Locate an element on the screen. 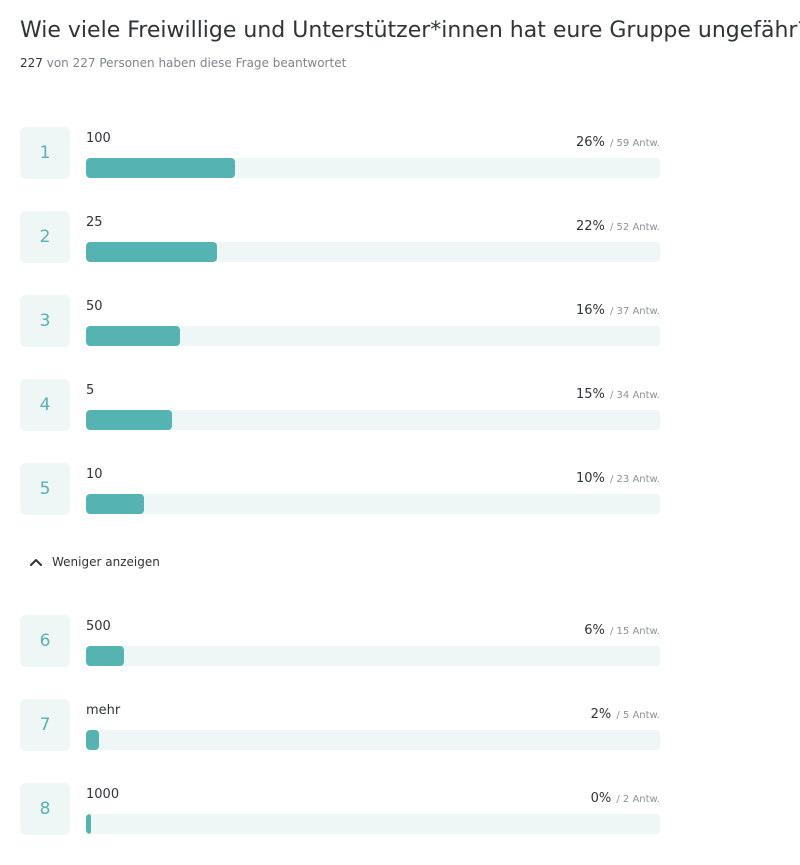 The height and width of the screenshot is (865, 800). answer-stats: 15% / 34 Antw. is located at coordinates (618, 392).